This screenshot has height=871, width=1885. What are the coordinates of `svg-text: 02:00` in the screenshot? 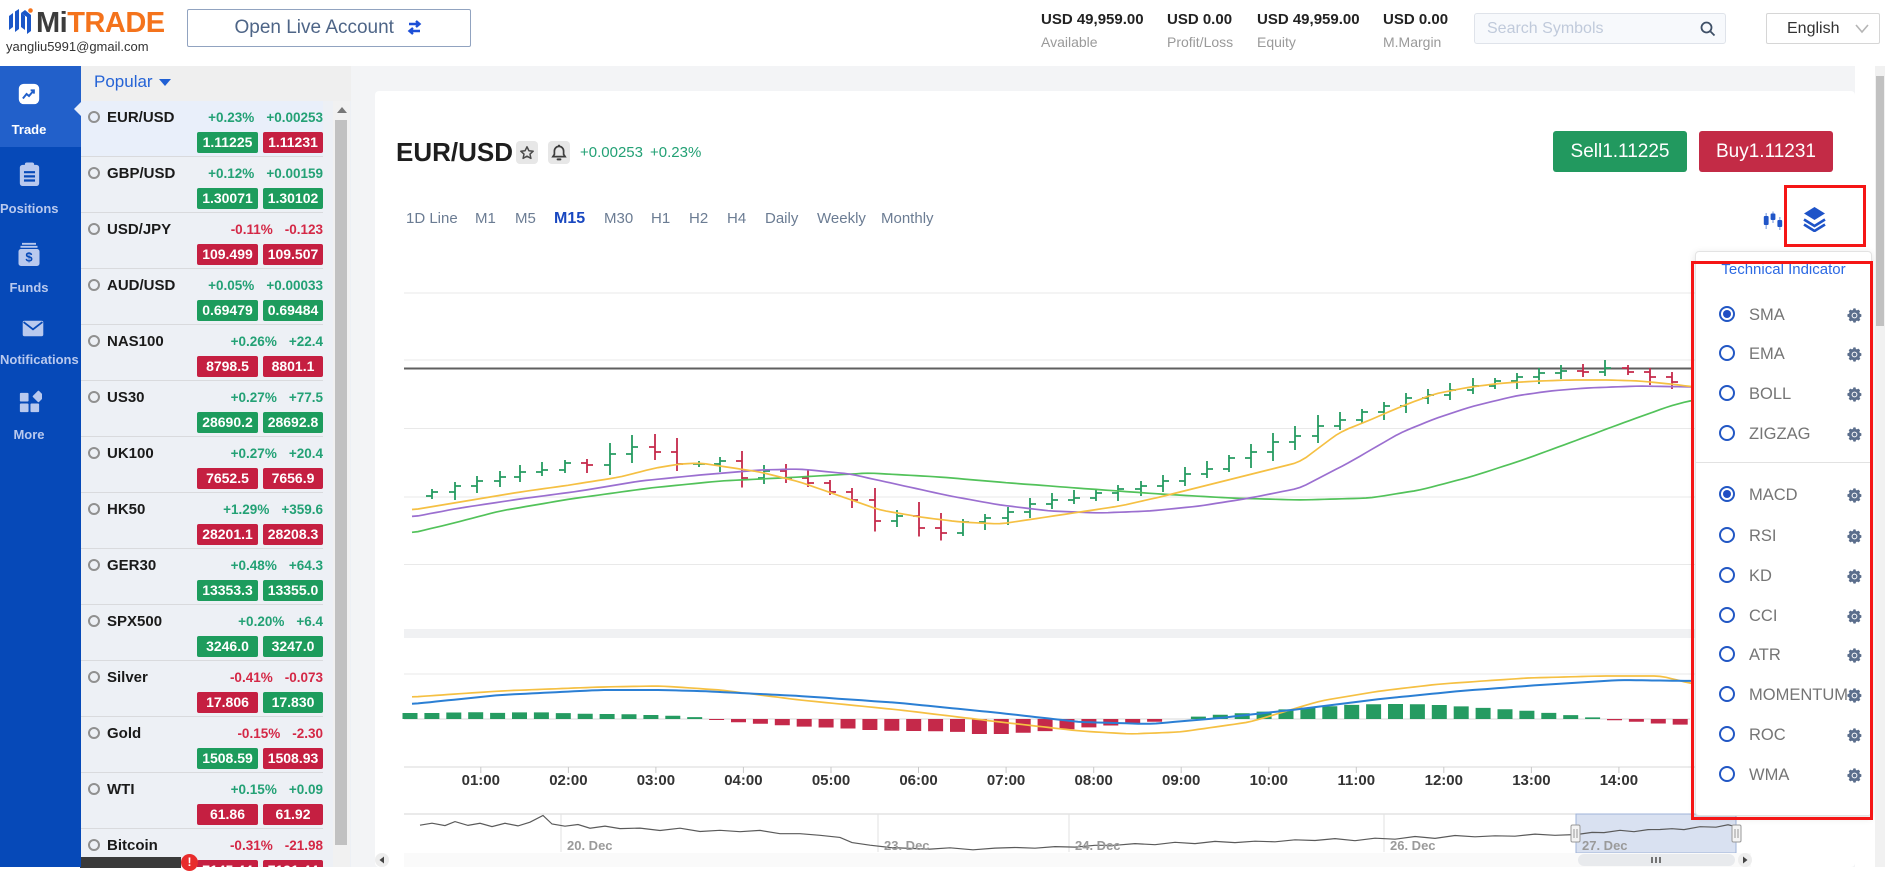 It's located at (568, 780).